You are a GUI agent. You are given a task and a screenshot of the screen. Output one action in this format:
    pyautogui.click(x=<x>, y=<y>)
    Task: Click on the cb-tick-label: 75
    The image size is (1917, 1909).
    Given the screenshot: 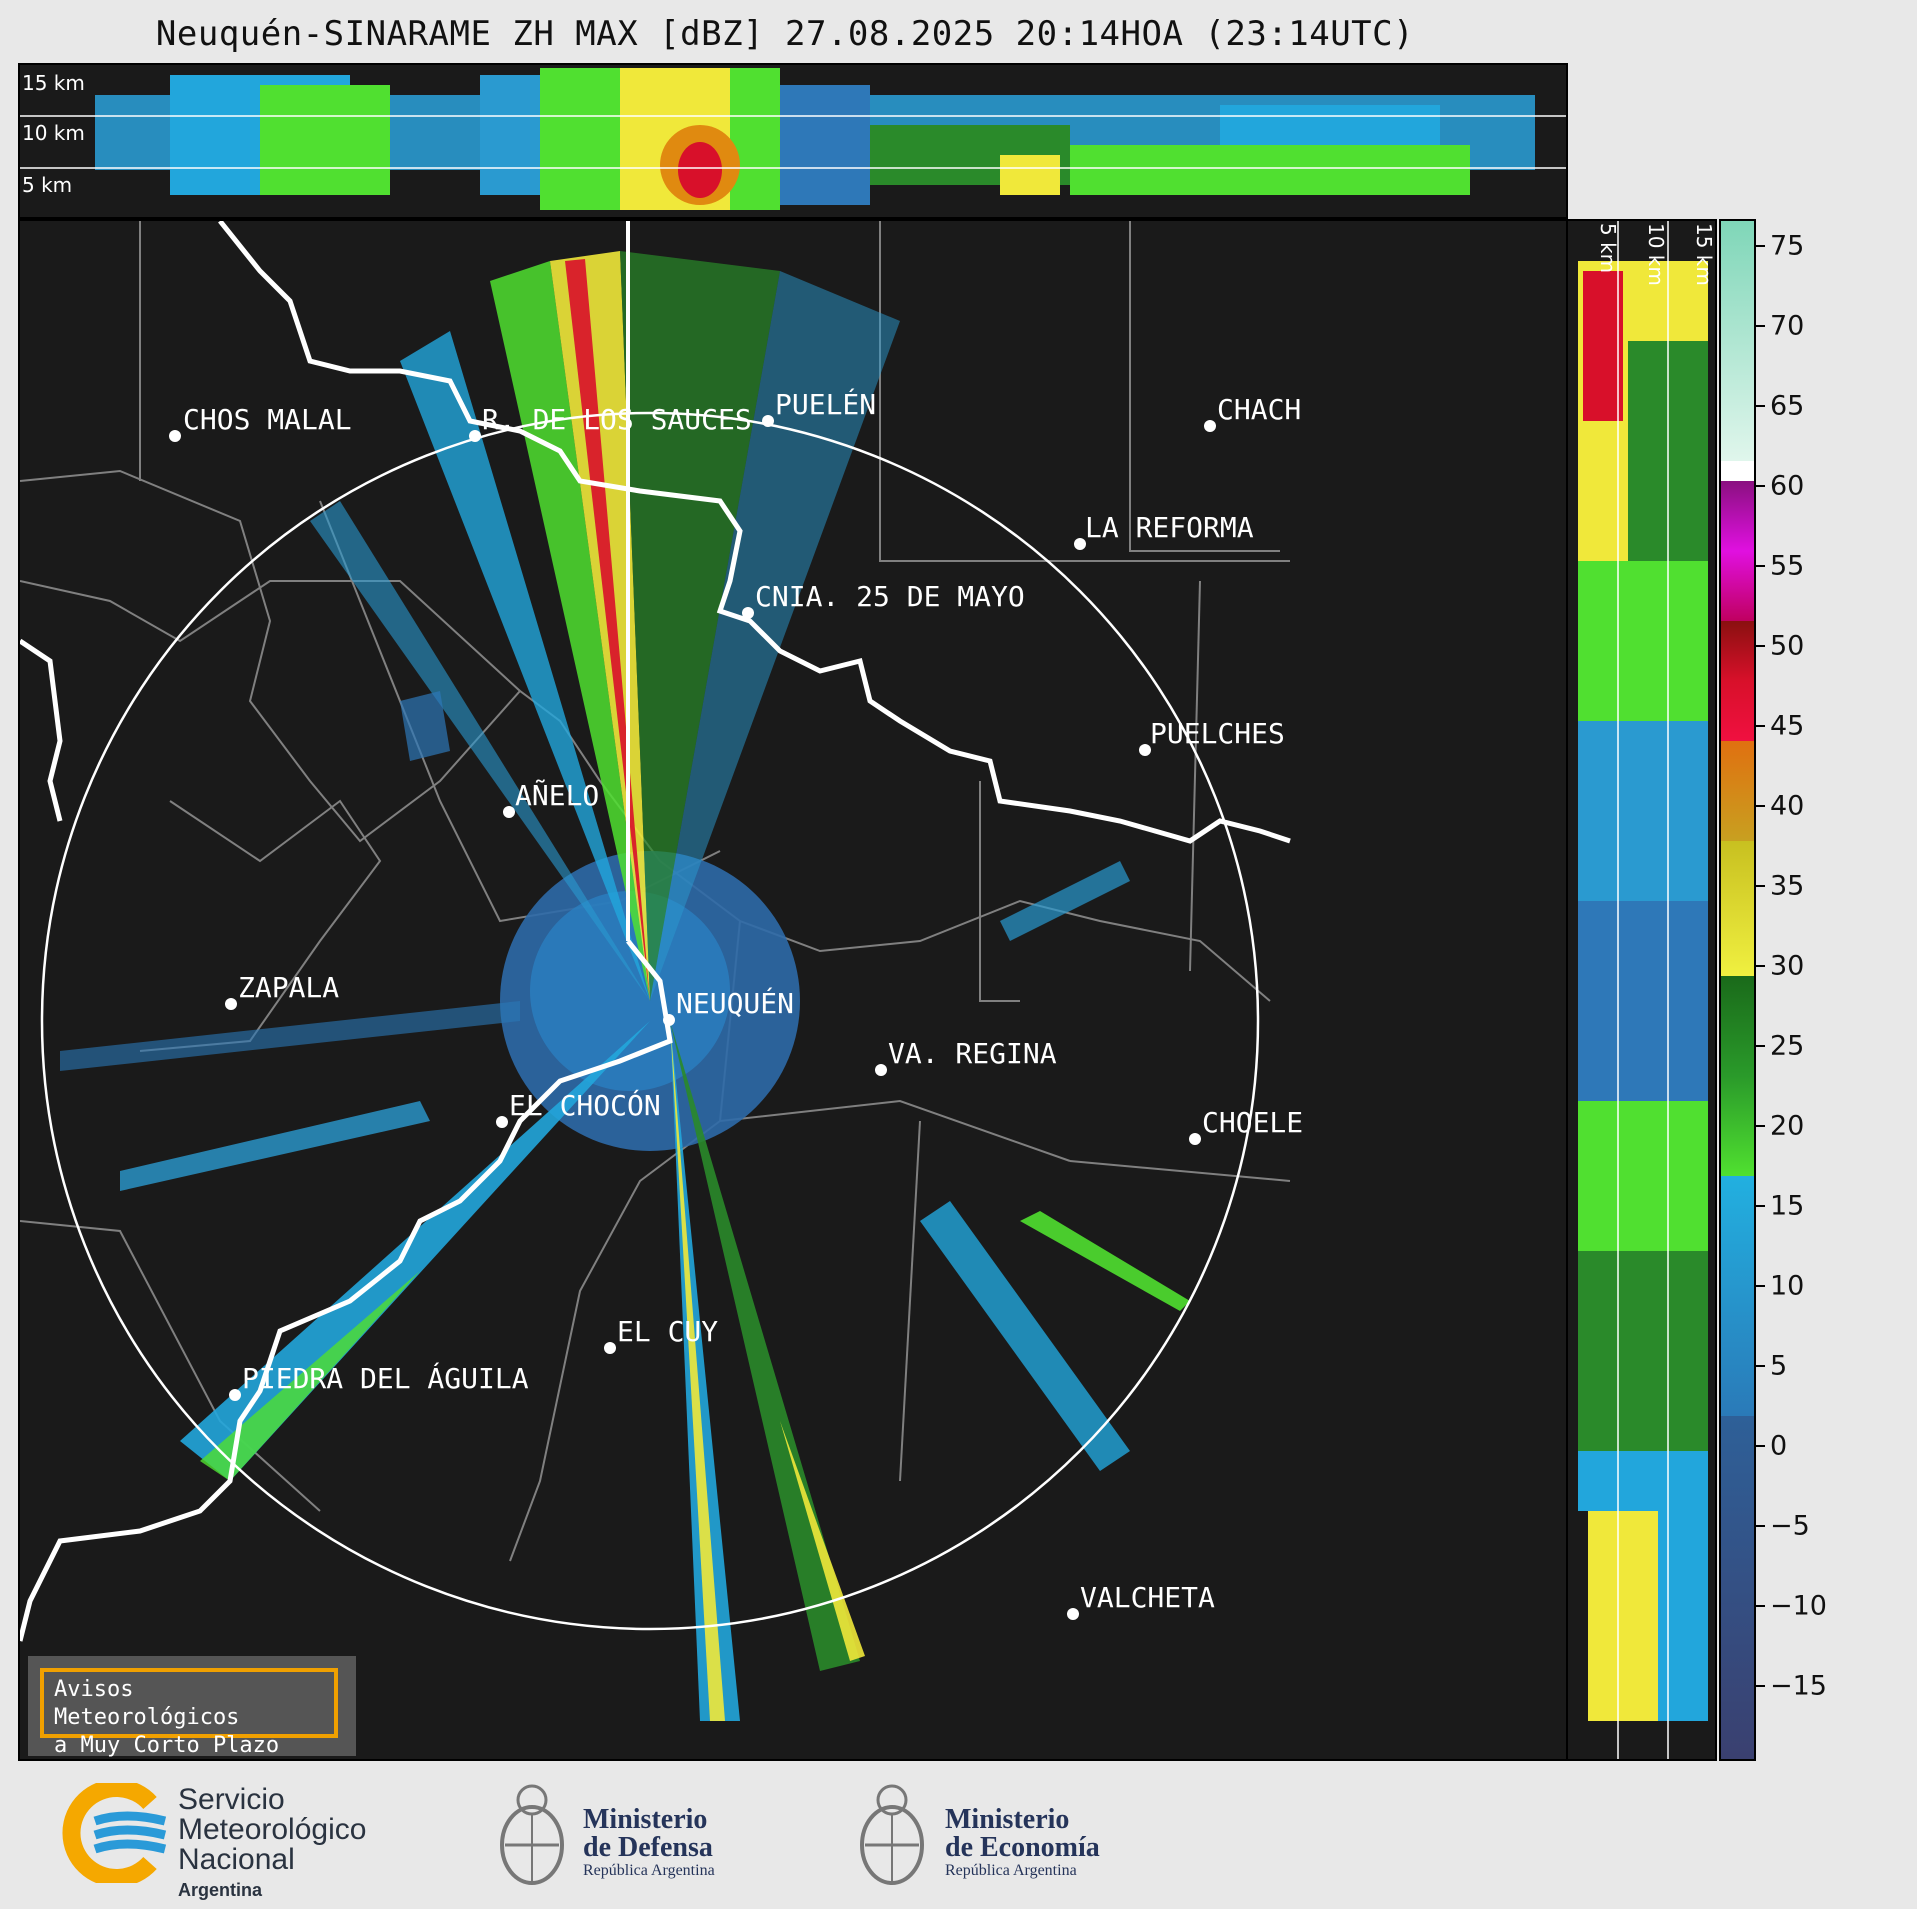 What is the action you would take?
    pyautogui.click(x=1787, y=246)
    